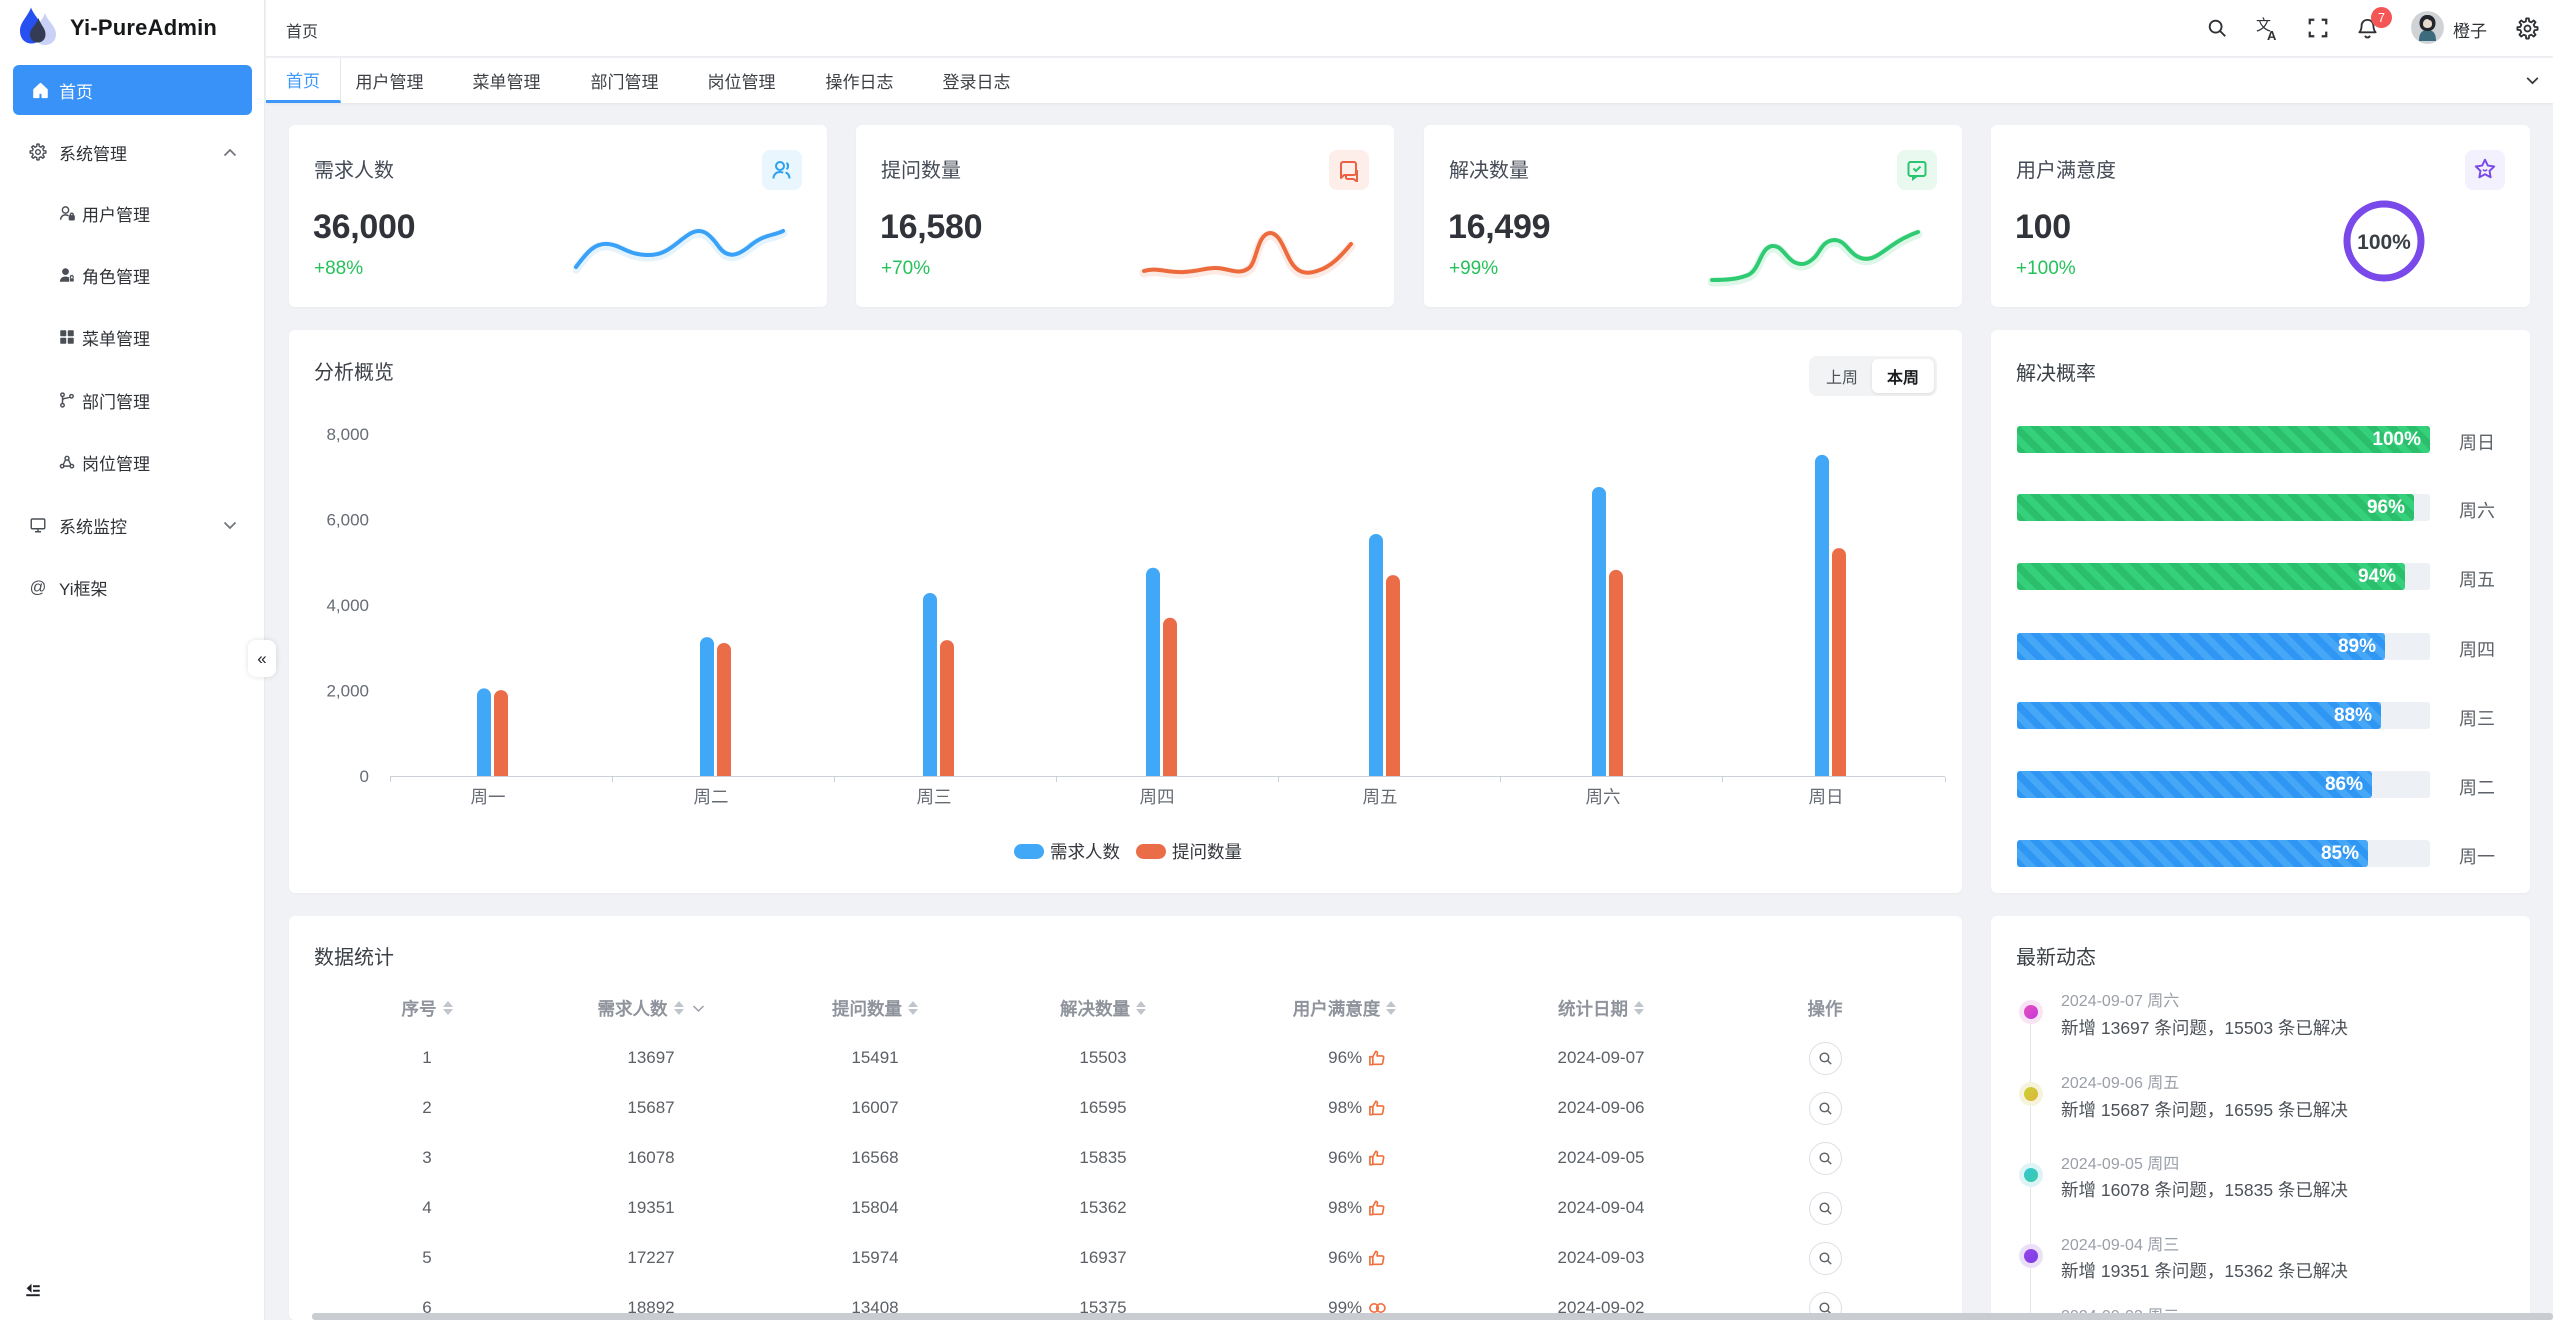 The height and width of the screenshot is (1320, 2553). Describe the element at coordinates (1157, 797) in the screenshot. I see `svg-text: 周四` at that location.